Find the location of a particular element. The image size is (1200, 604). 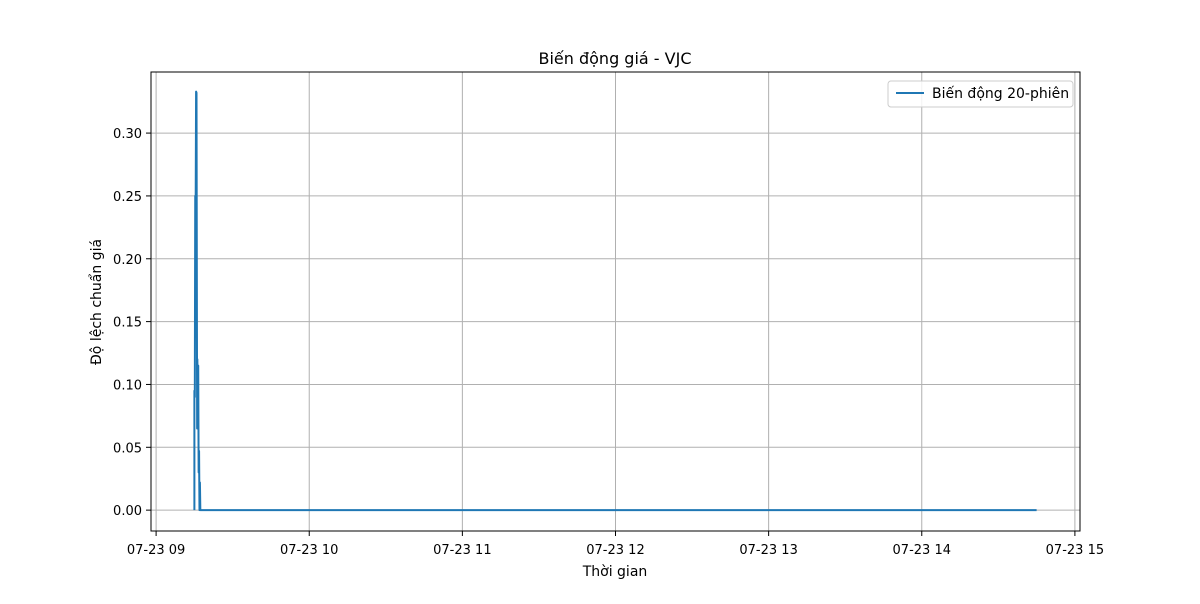

x-axis-label: Thời gian is located at coordinates (615, 572).